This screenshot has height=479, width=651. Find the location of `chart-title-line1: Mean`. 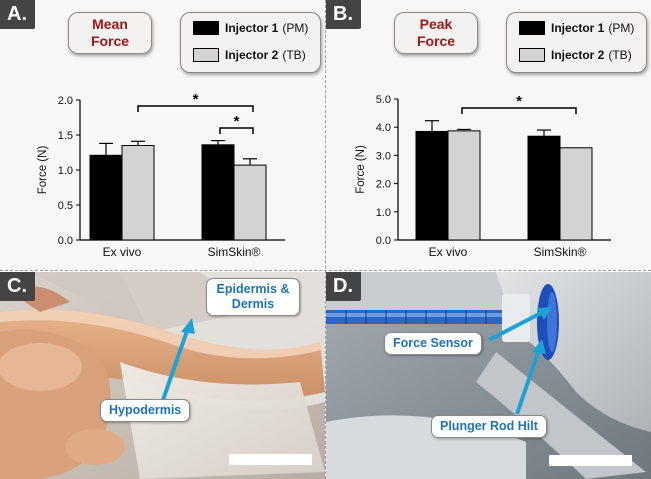

chart-title-line1: Mean is located at coordinates (110, 24).